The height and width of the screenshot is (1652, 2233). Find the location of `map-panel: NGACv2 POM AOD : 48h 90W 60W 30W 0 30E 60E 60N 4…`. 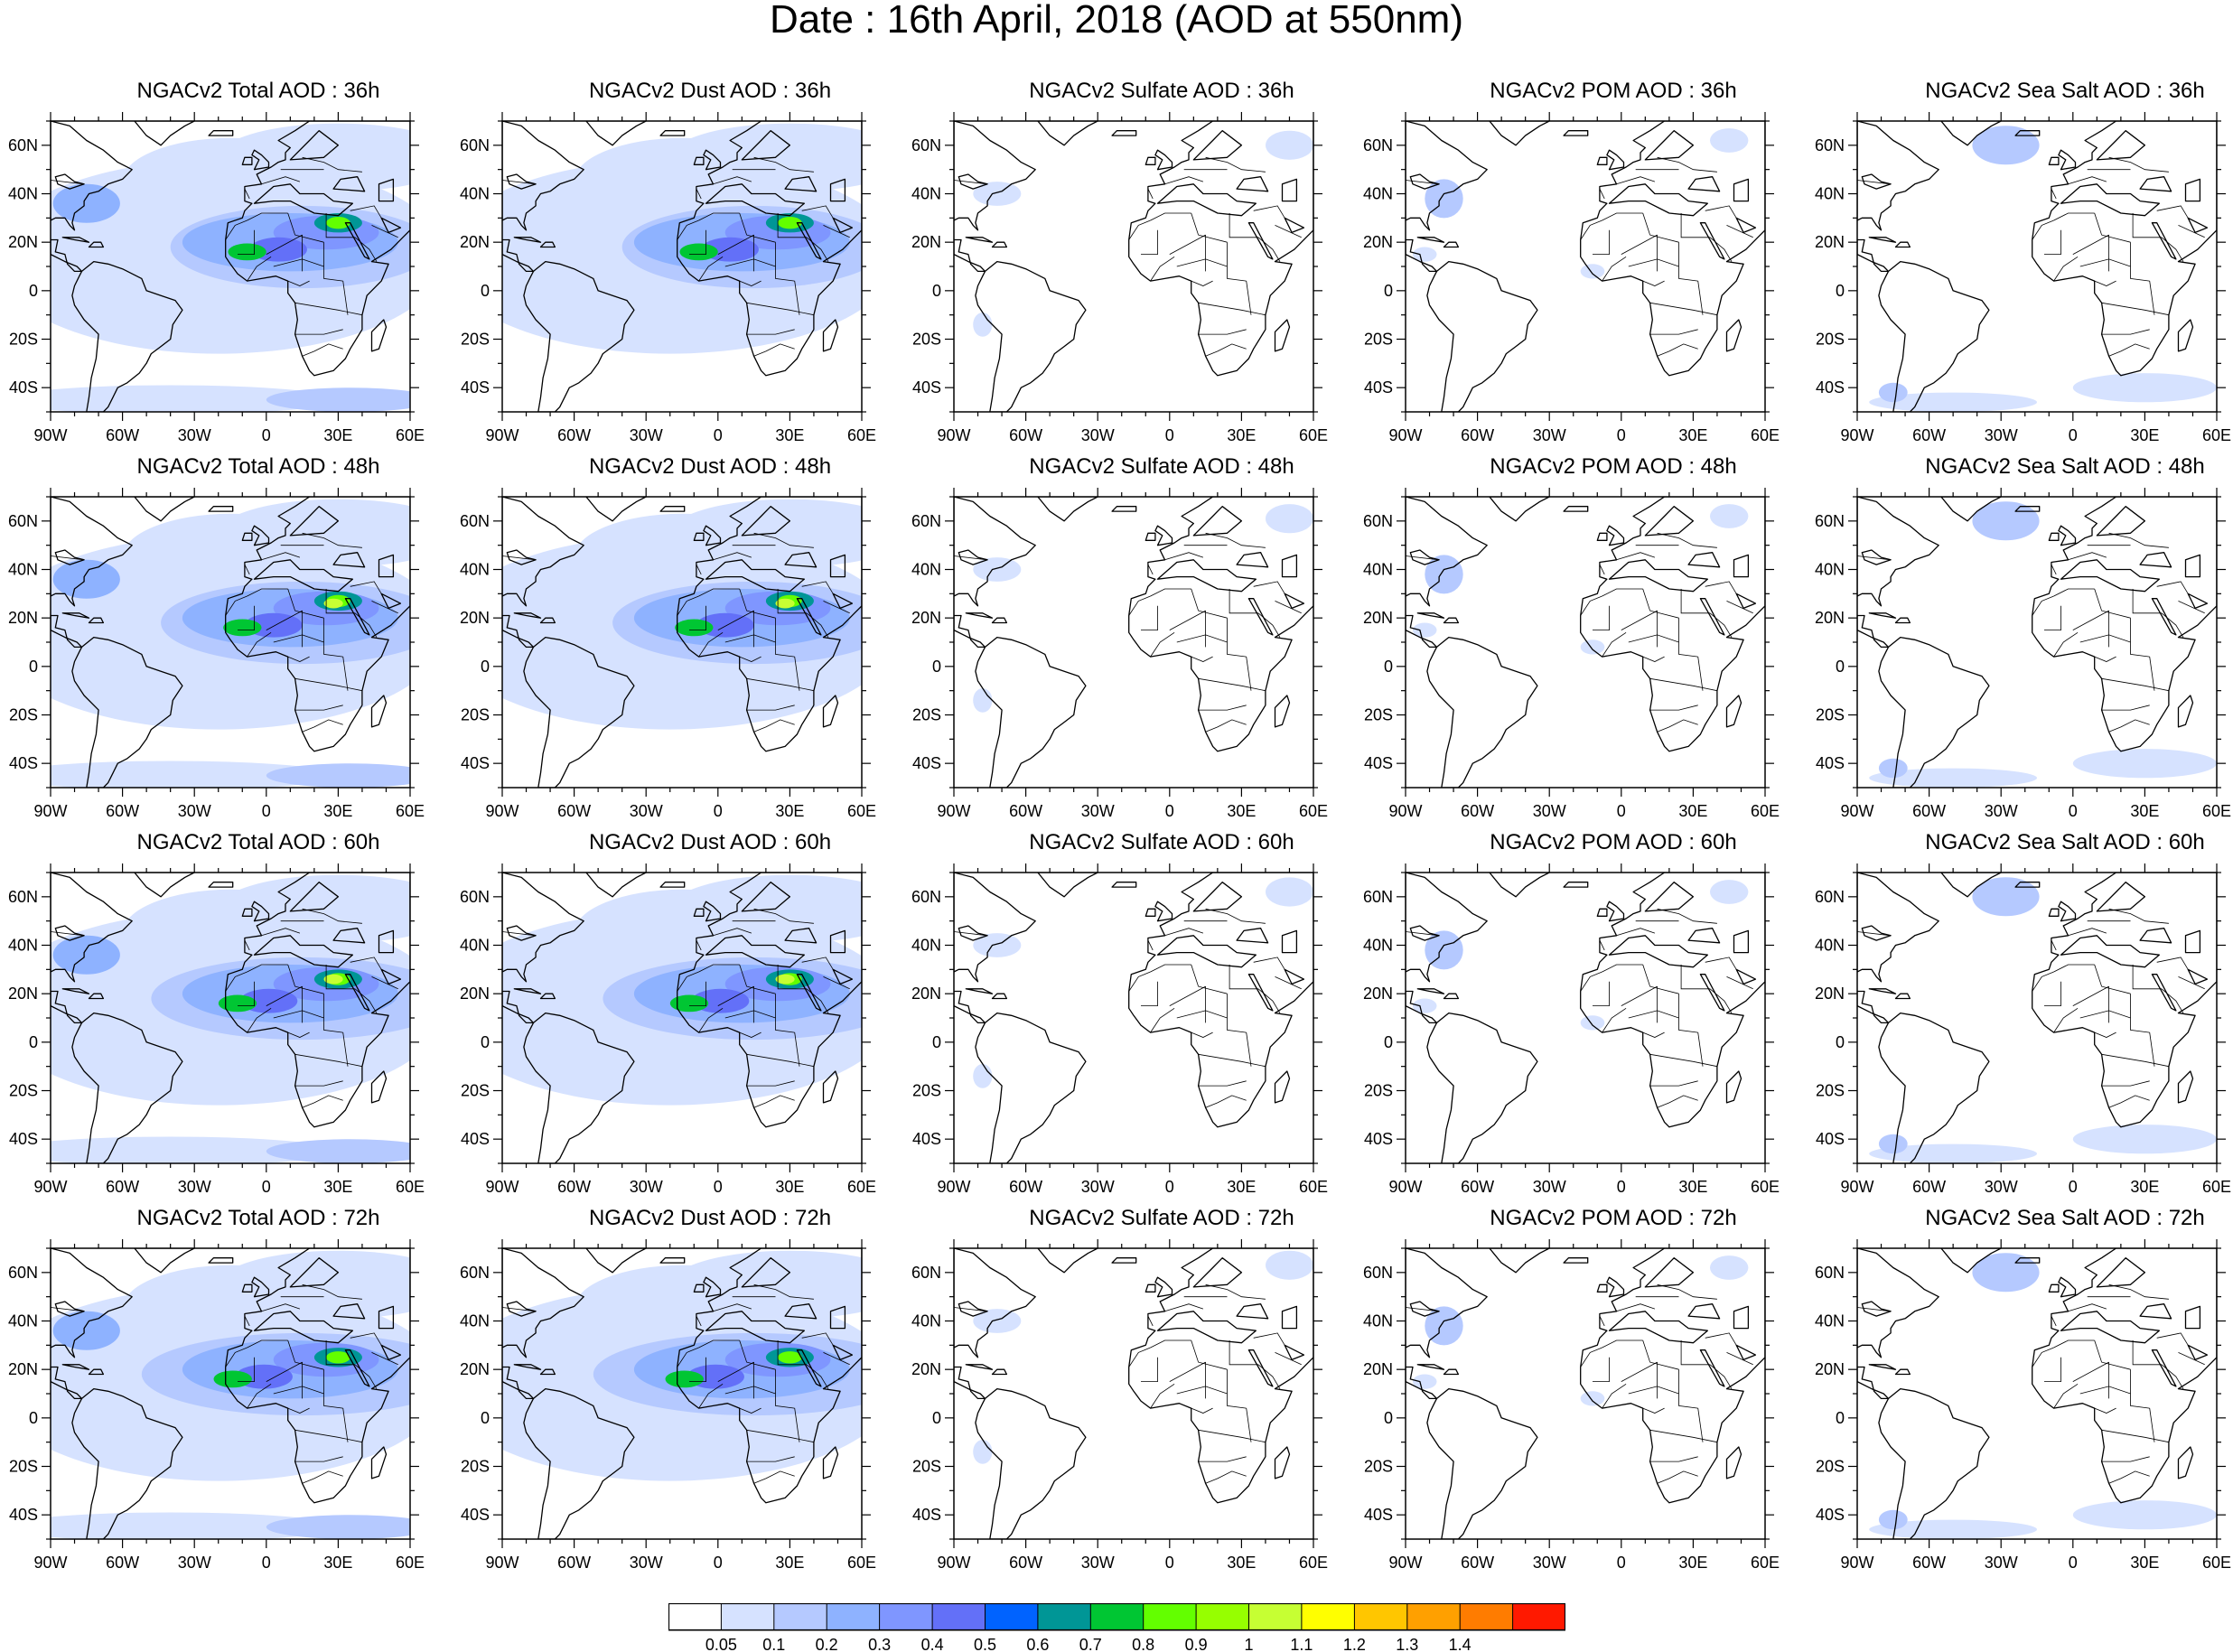

map-panel: NGACv2 POM AOD : 48h 90W 60W 30W 0 30E 60E 60N 4… is located at coordinates (1571, 645).